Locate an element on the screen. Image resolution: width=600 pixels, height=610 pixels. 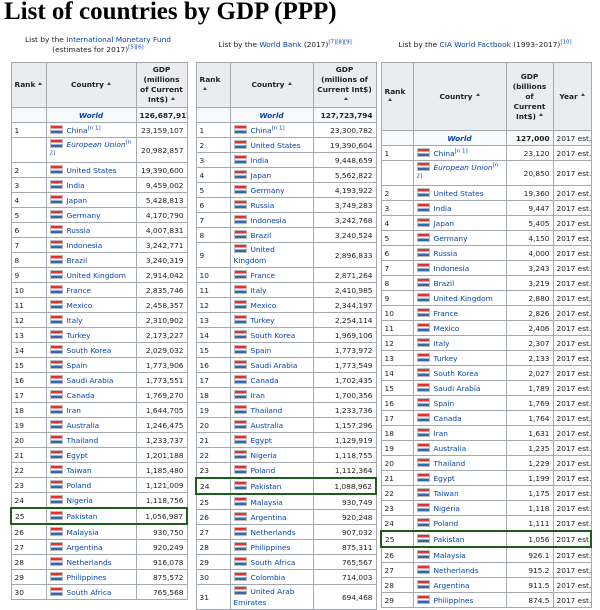
caption-link: World Bank is located at coordinates (280, 44).